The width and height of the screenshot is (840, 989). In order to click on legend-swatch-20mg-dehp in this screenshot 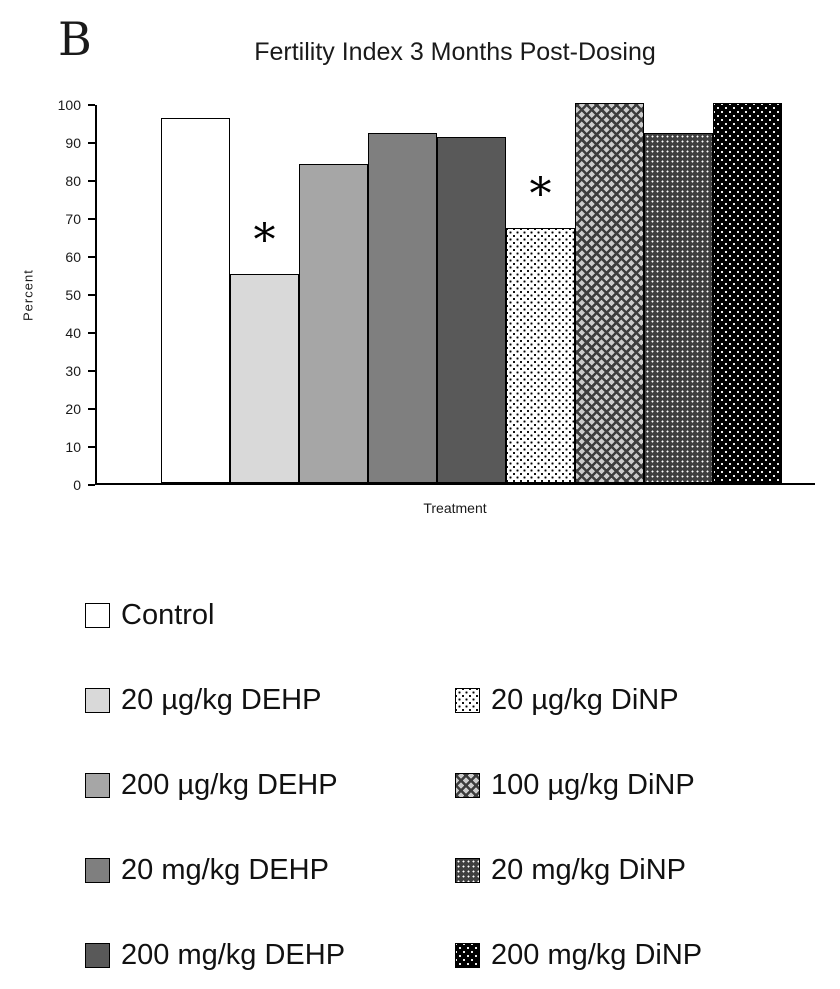, I will do `click(97, 870)`.